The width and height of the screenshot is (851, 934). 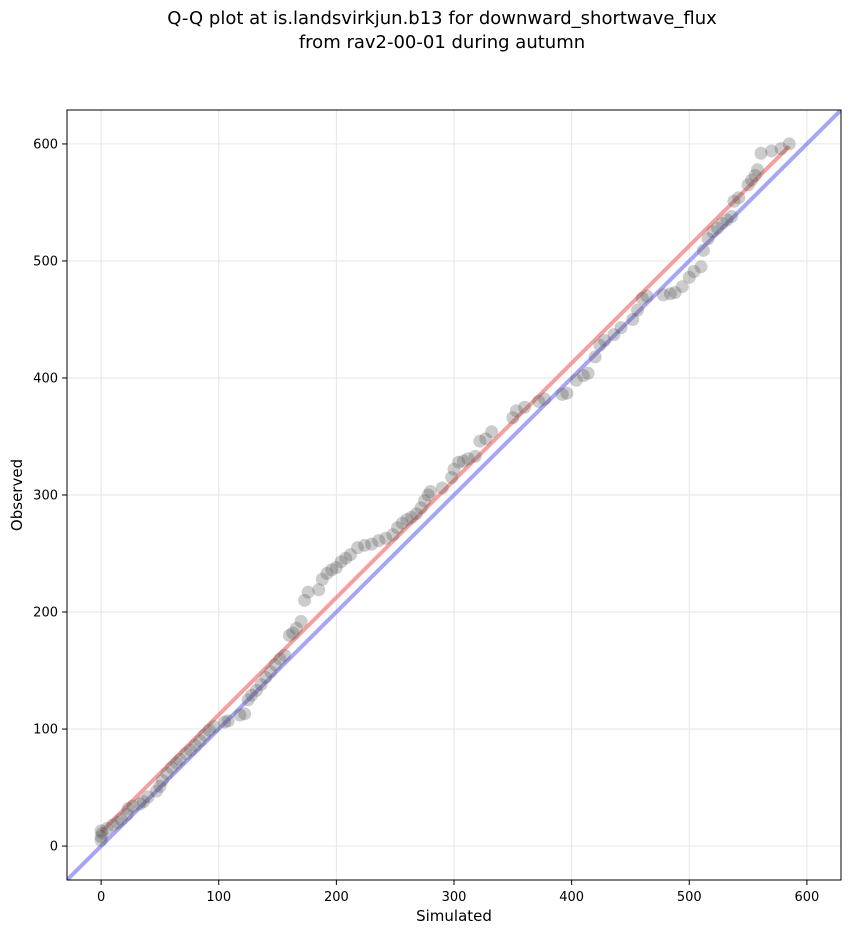 I want to click on y-tick-label: 300, so click(x=45, y=496).